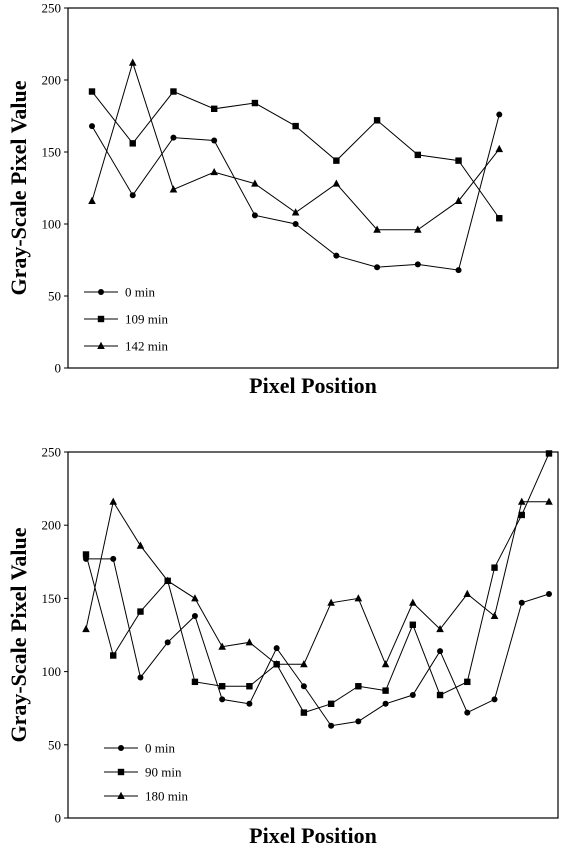 Image resolution: width=566 pixels, height=852 pixels. What do you see at coordinates (295, 155) in the screenshot?
I see `series-109-min` at bounding box center [295, 155].